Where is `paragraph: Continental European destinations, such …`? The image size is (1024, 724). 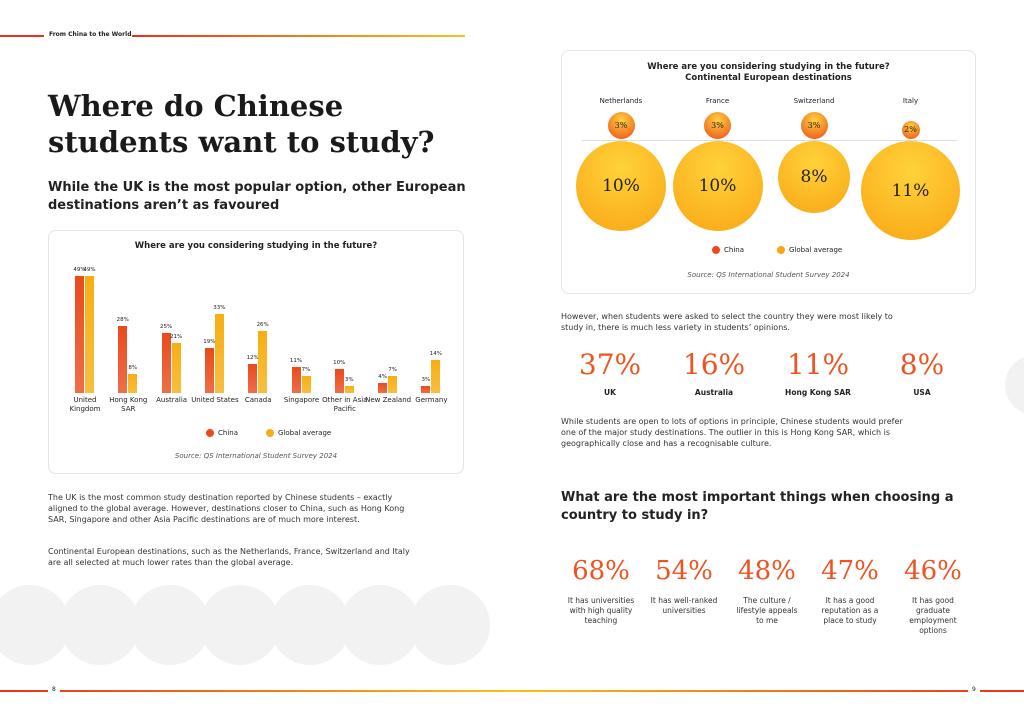
paragraph: Continental European destinations, such … is located at coordinates (229, 557).